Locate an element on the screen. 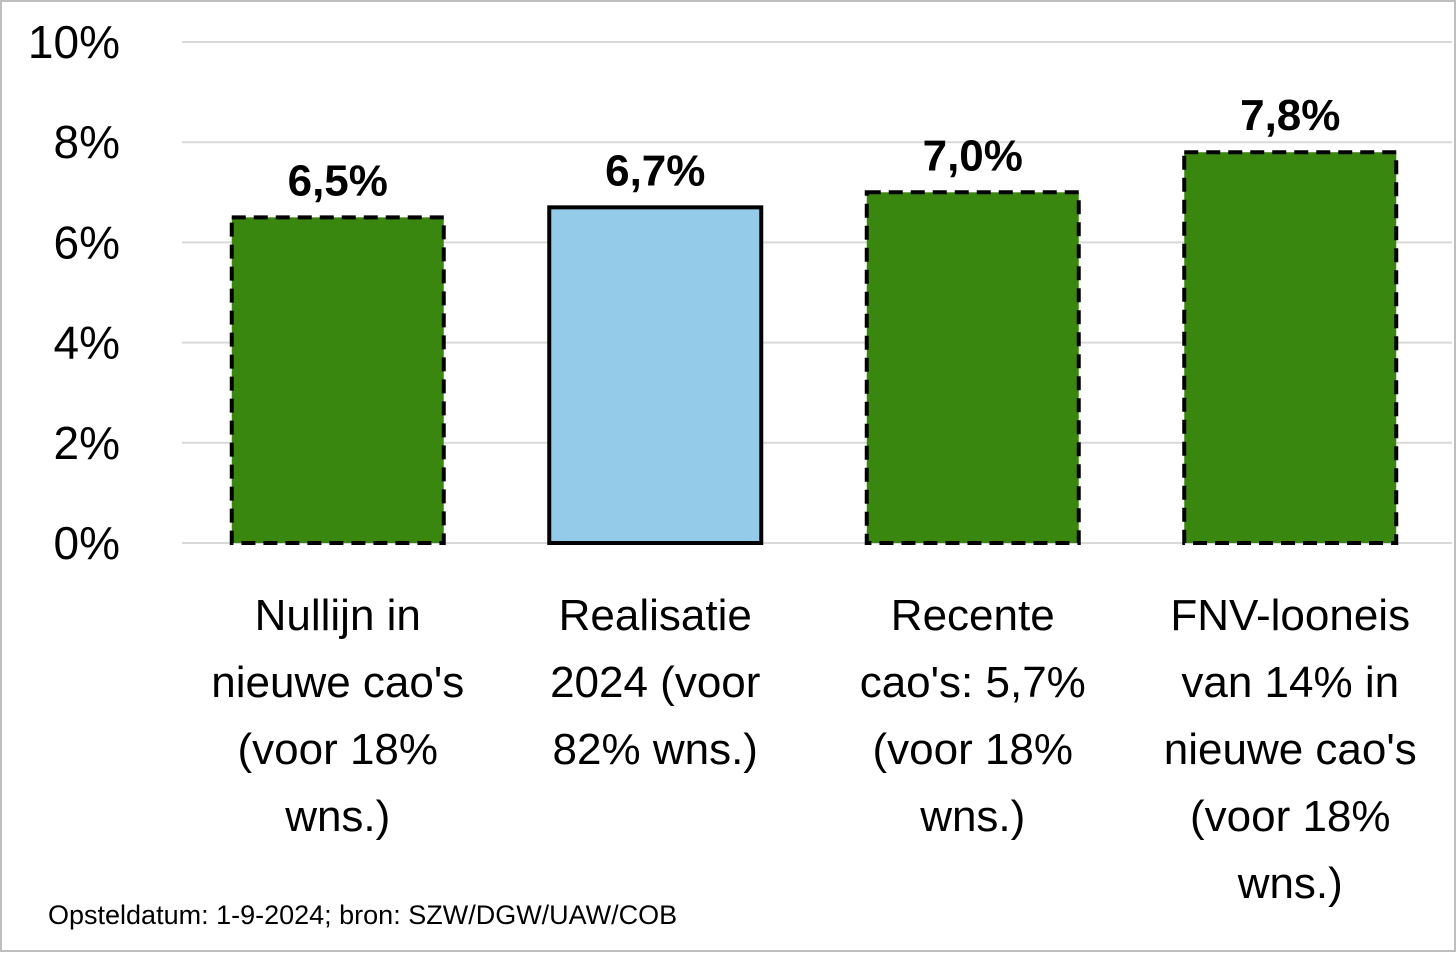  data-label: 7,8% is located at coordinates (1290, 115).